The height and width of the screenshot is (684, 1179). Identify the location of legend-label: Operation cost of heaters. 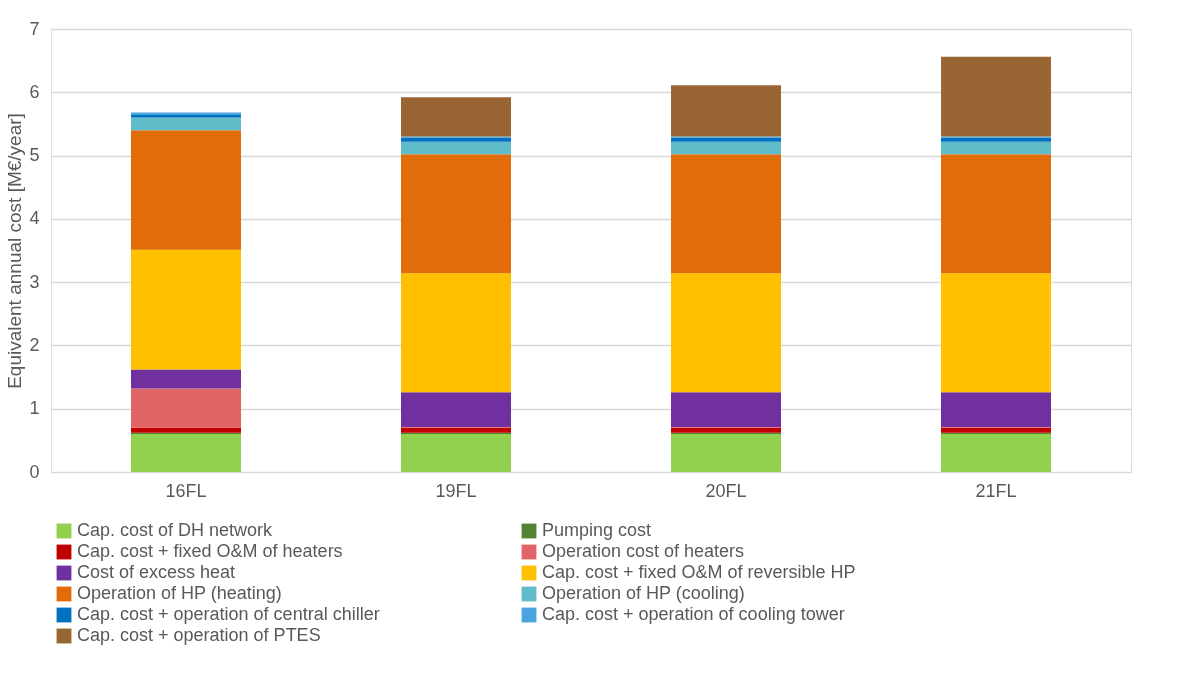
(643, 551).